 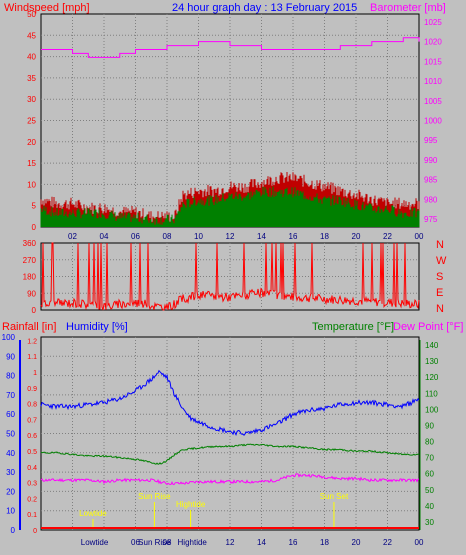 What do you see at coordinates (432, 409) in the screenshot?
I see `temperature-tick-label: 100` at bounding box center [432, 409].